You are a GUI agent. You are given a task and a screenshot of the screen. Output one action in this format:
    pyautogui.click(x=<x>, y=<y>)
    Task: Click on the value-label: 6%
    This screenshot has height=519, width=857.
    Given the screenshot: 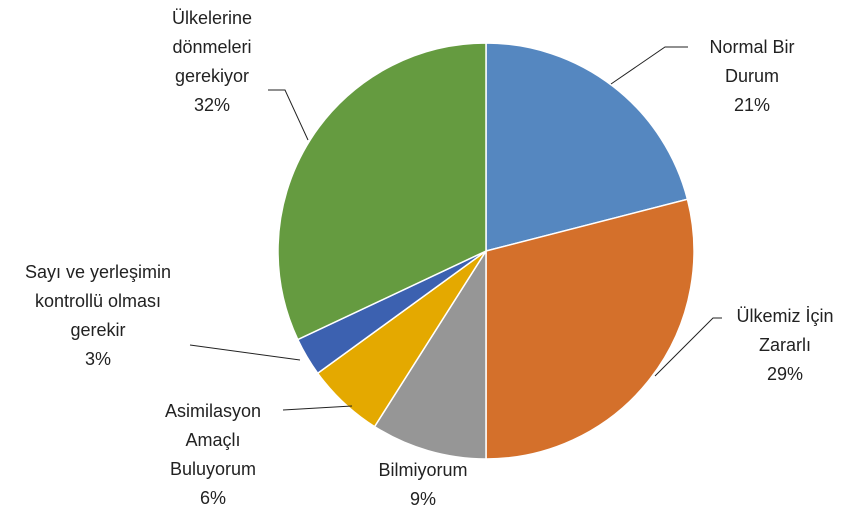 What is the action you would take?
    pyautogui.click(x=212, y=498)
    